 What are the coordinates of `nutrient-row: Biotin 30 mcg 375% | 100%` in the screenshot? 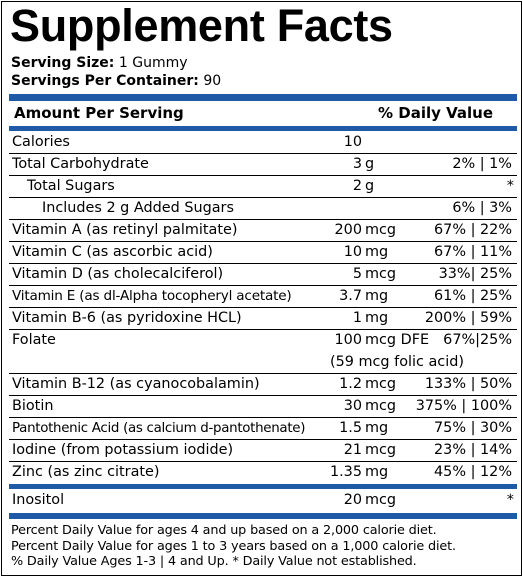 It's located at (263, 407).